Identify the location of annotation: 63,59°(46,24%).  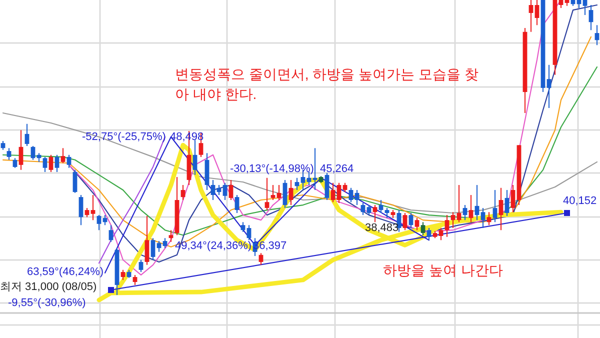
(65, 272).